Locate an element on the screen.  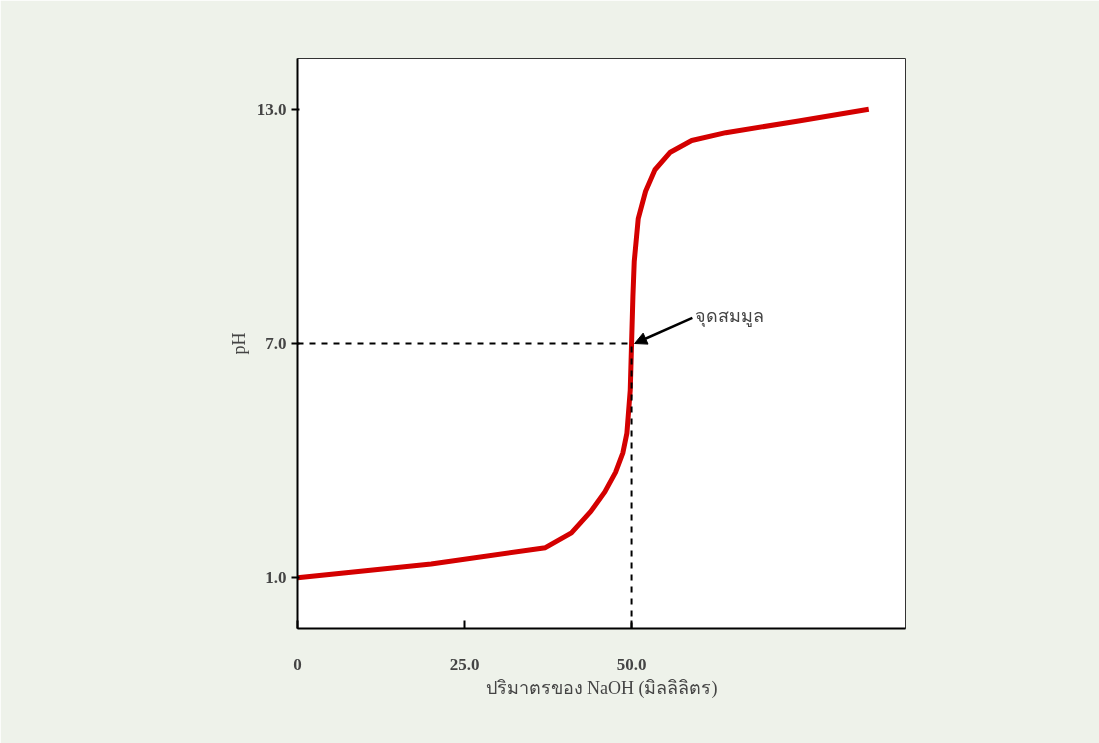
x-tick-label: 25.0 is located at coordinates (464, 664).